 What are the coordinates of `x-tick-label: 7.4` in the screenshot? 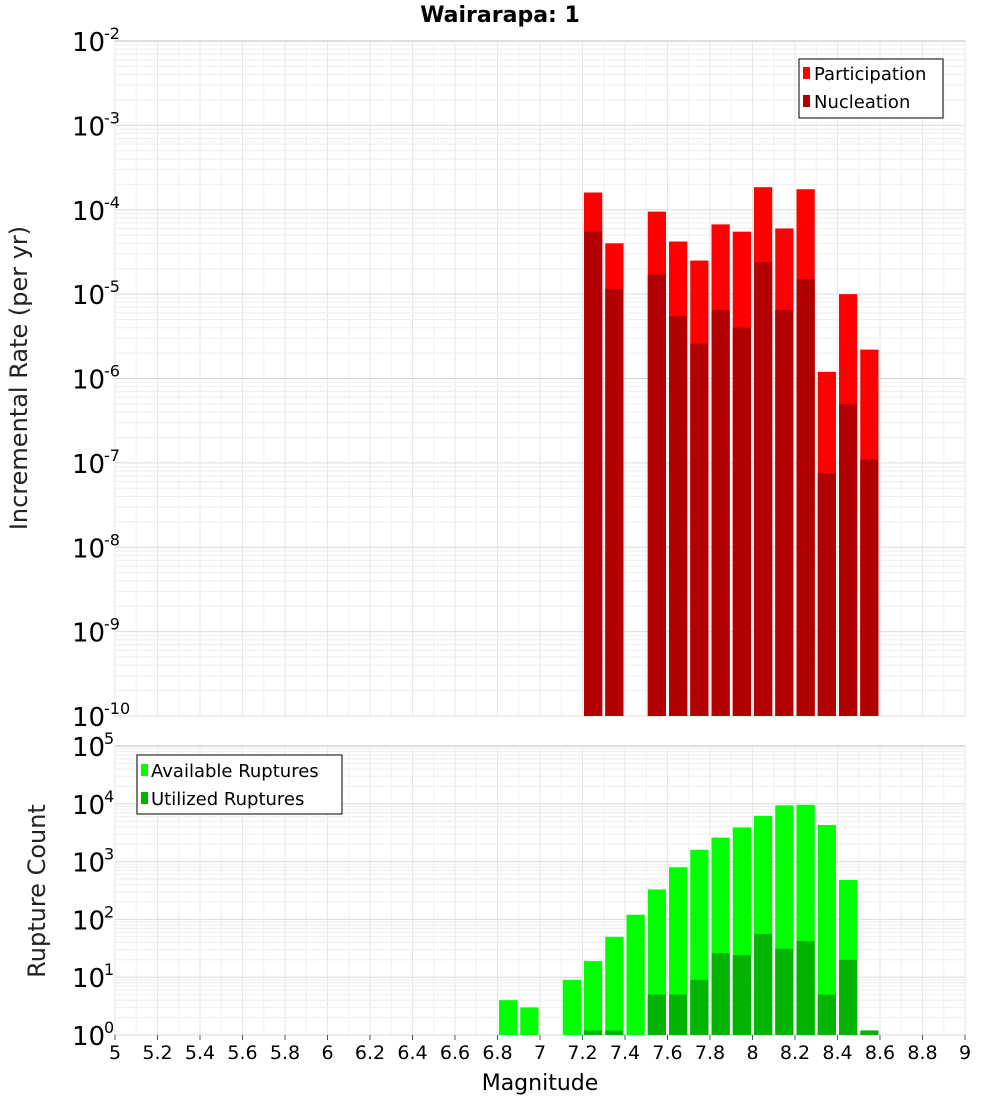 It's located at (625, 1053).